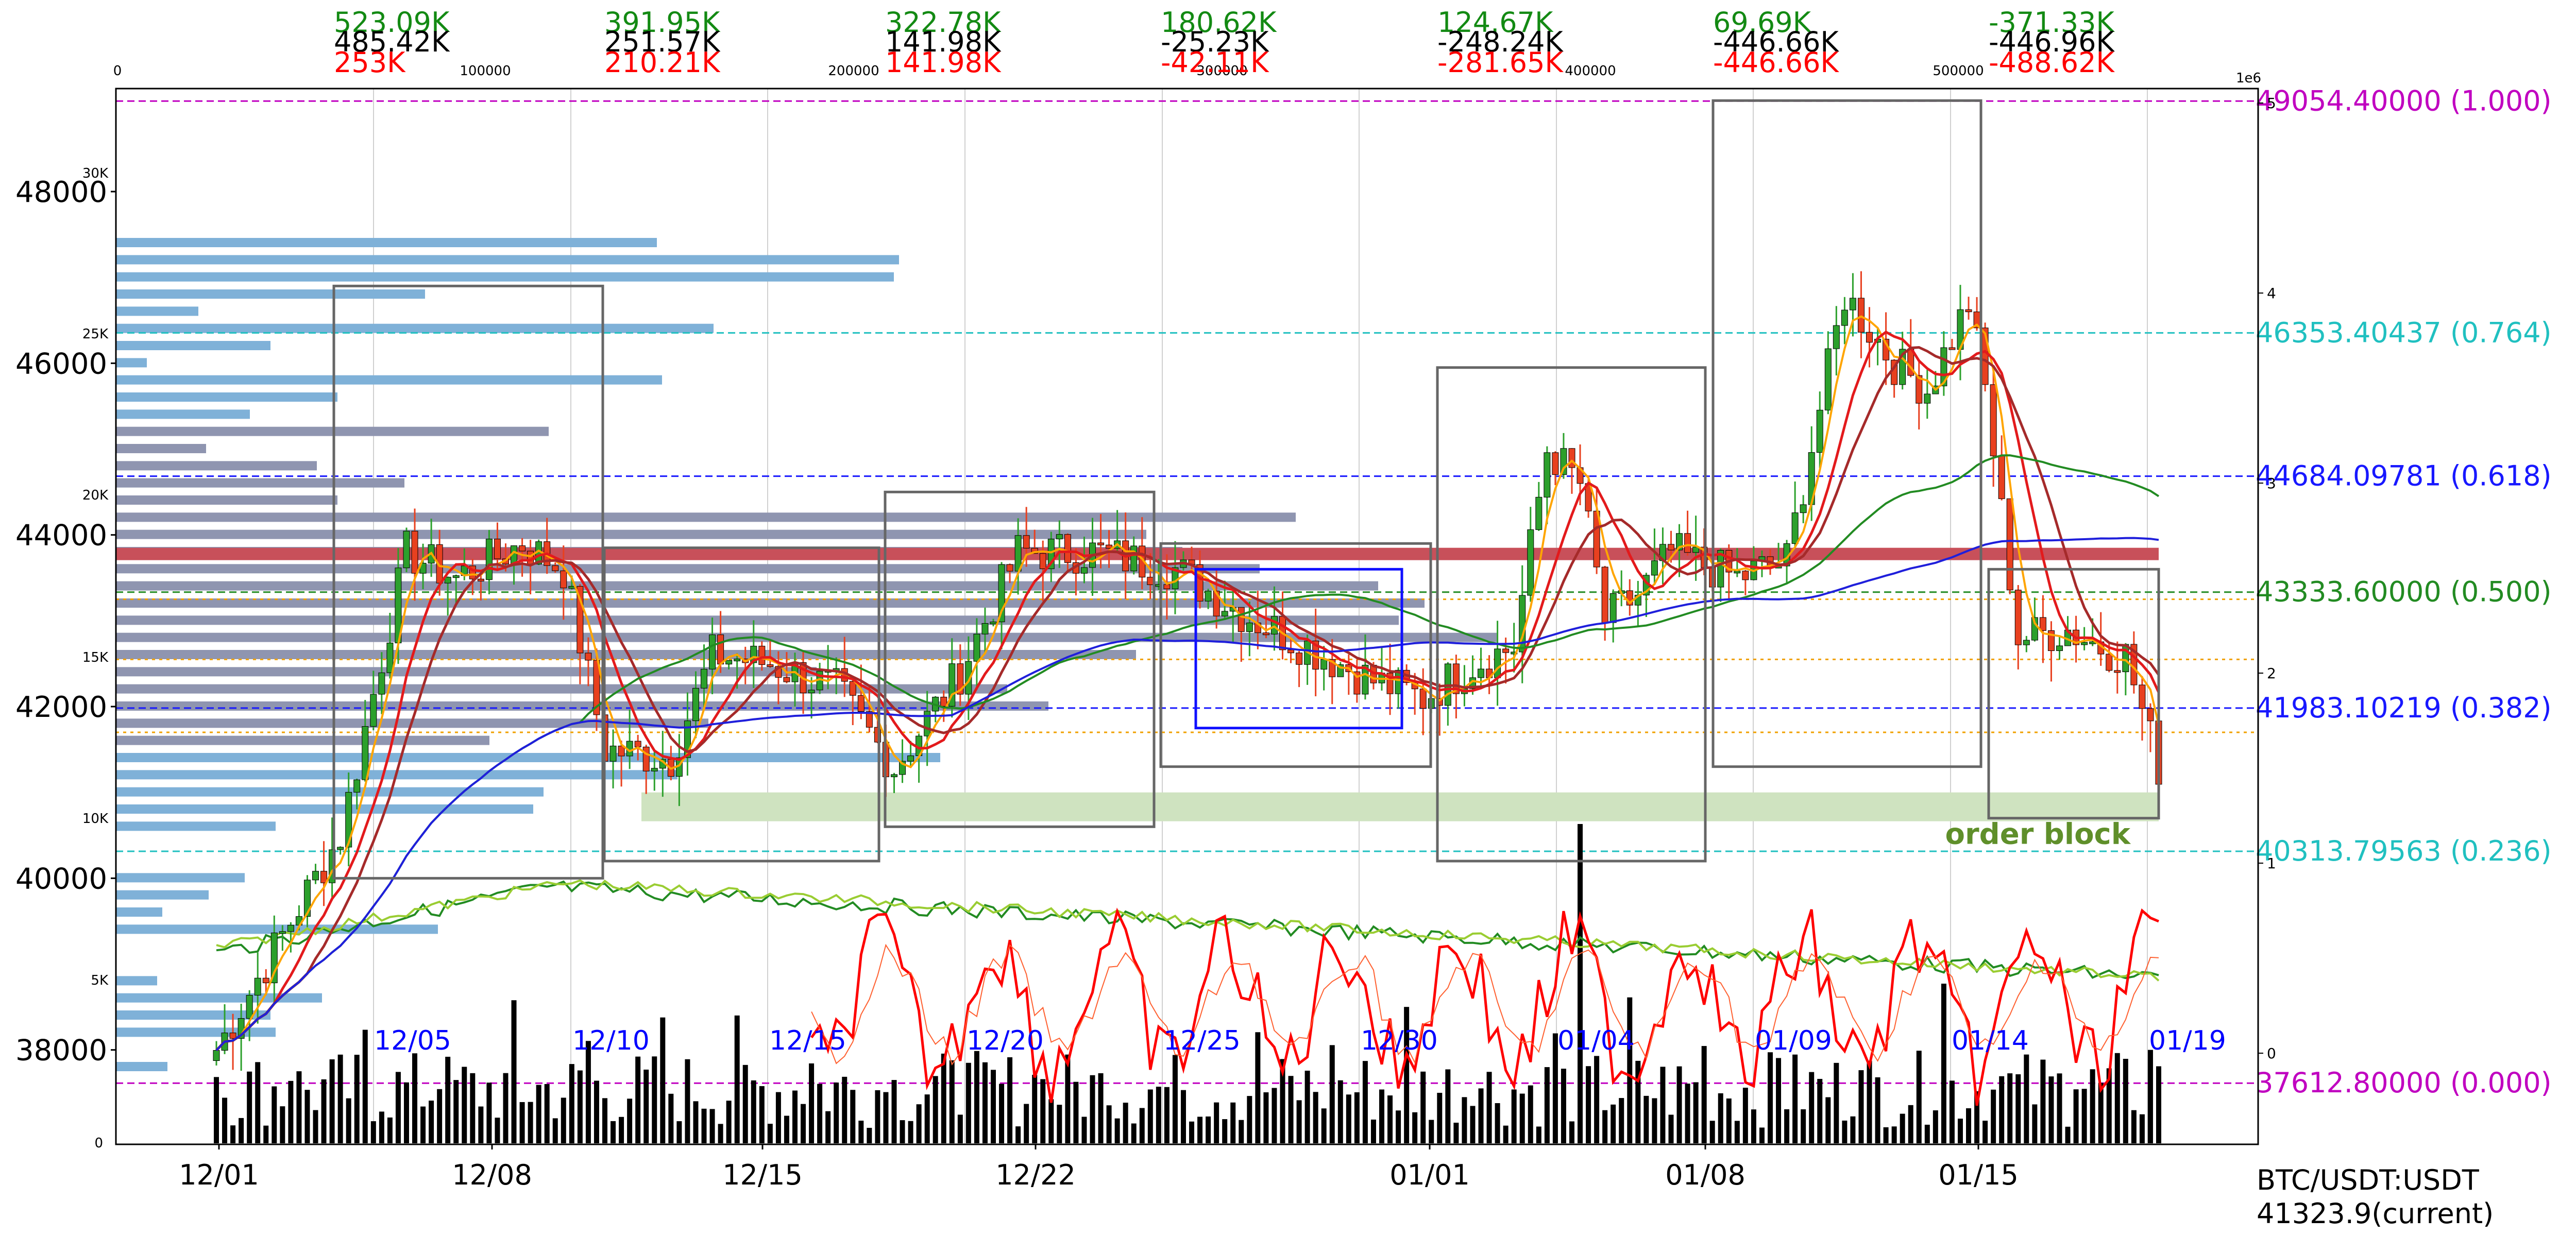 The width and height of the screenshot is (2576, 1236). Describe the element at coordinates (61, 1051) in the screenshot. I see `price-tick-label: 38000` at that location.